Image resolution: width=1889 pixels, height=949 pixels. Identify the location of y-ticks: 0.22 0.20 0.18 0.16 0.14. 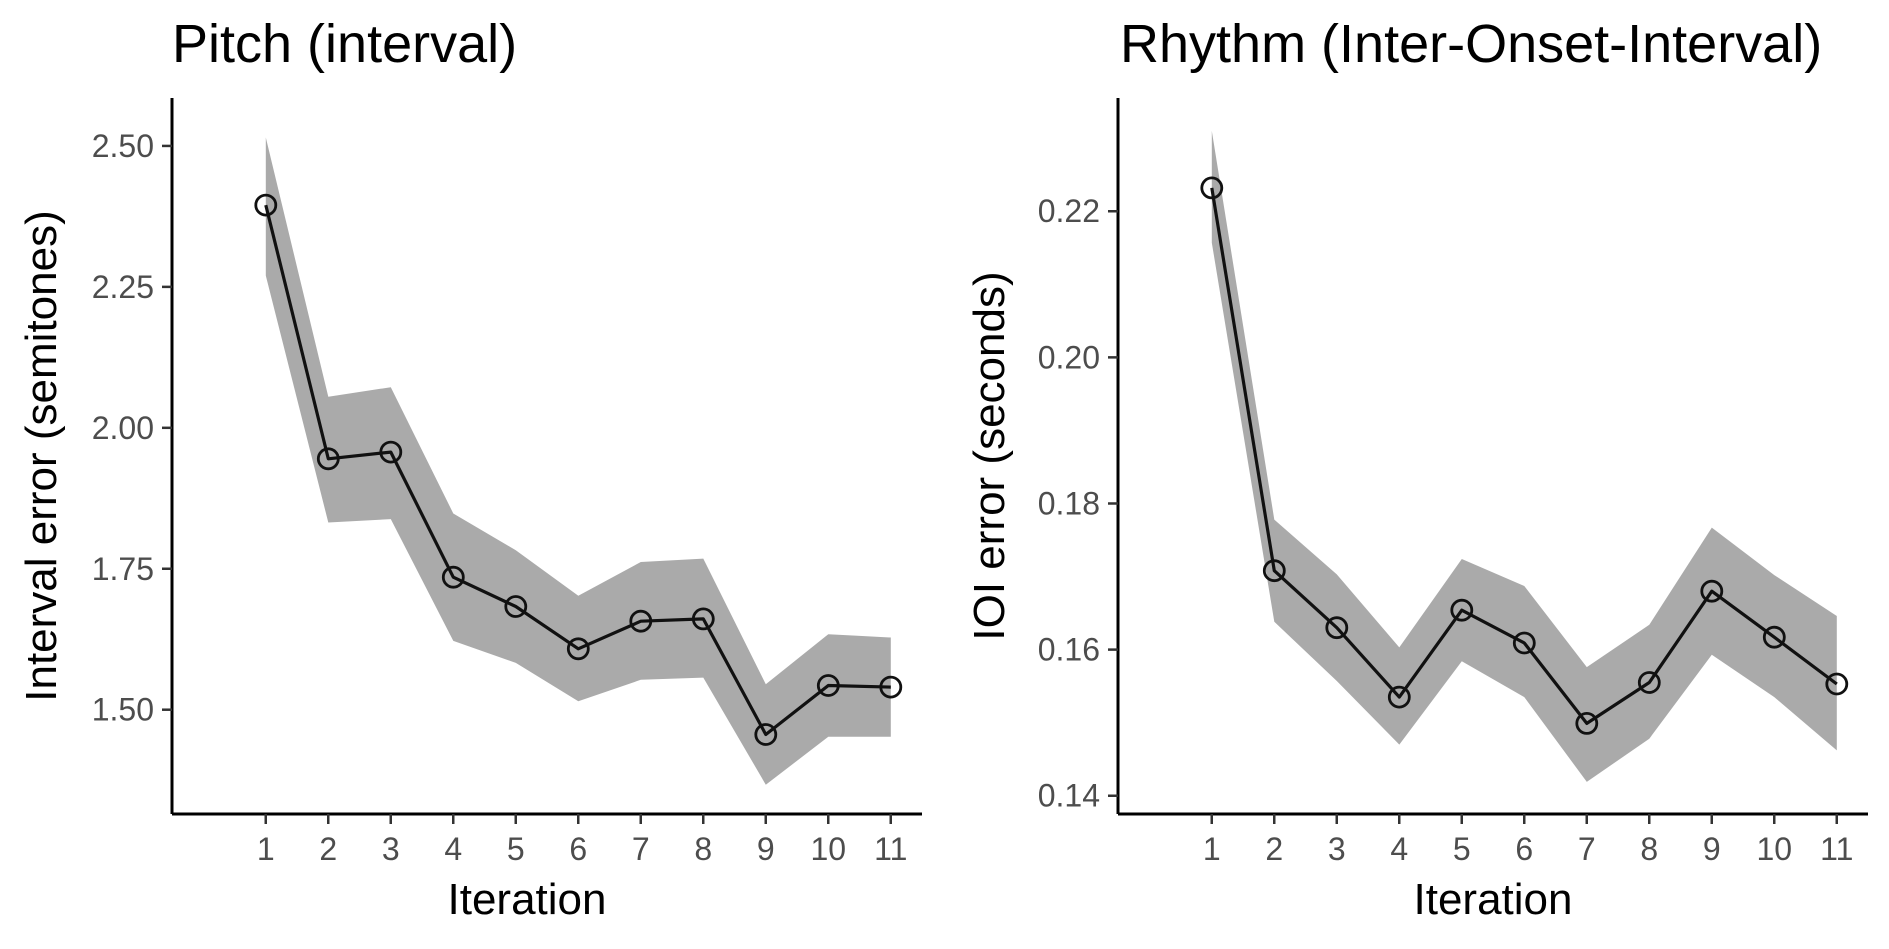
(1078, 503).